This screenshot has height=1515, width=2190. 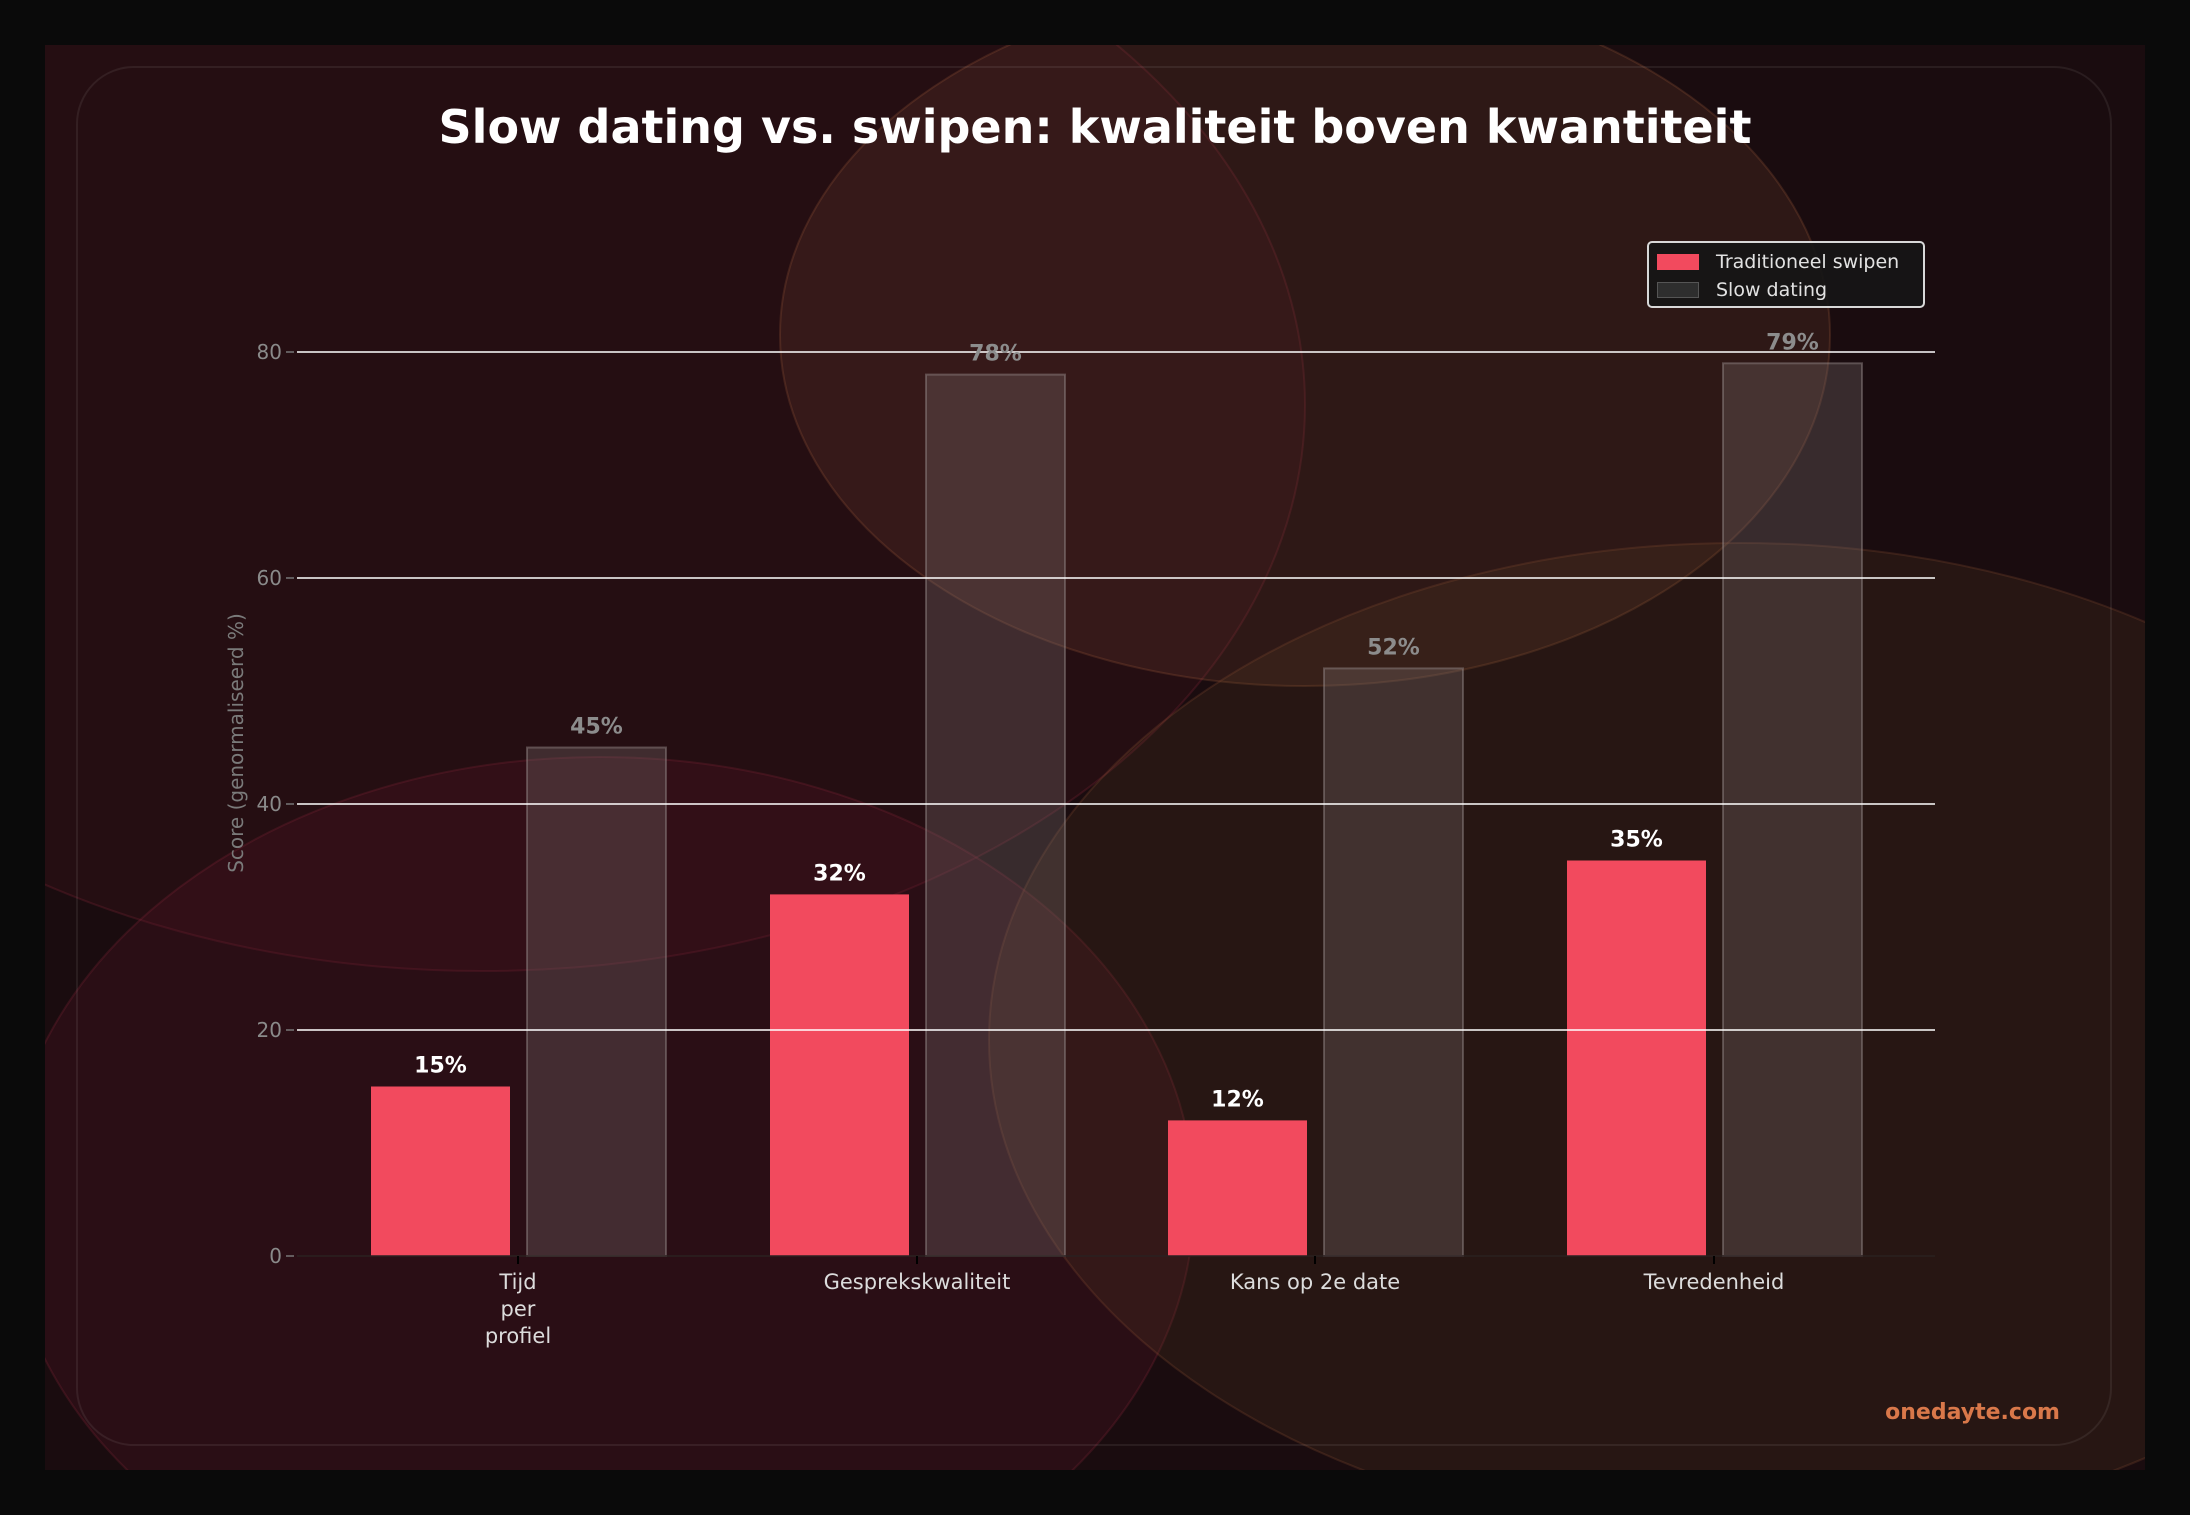 What do you see at coordinates (839, 873) in the screenshot?
I see `value-label-swipen: 32%` at bounding box center [839, 873].